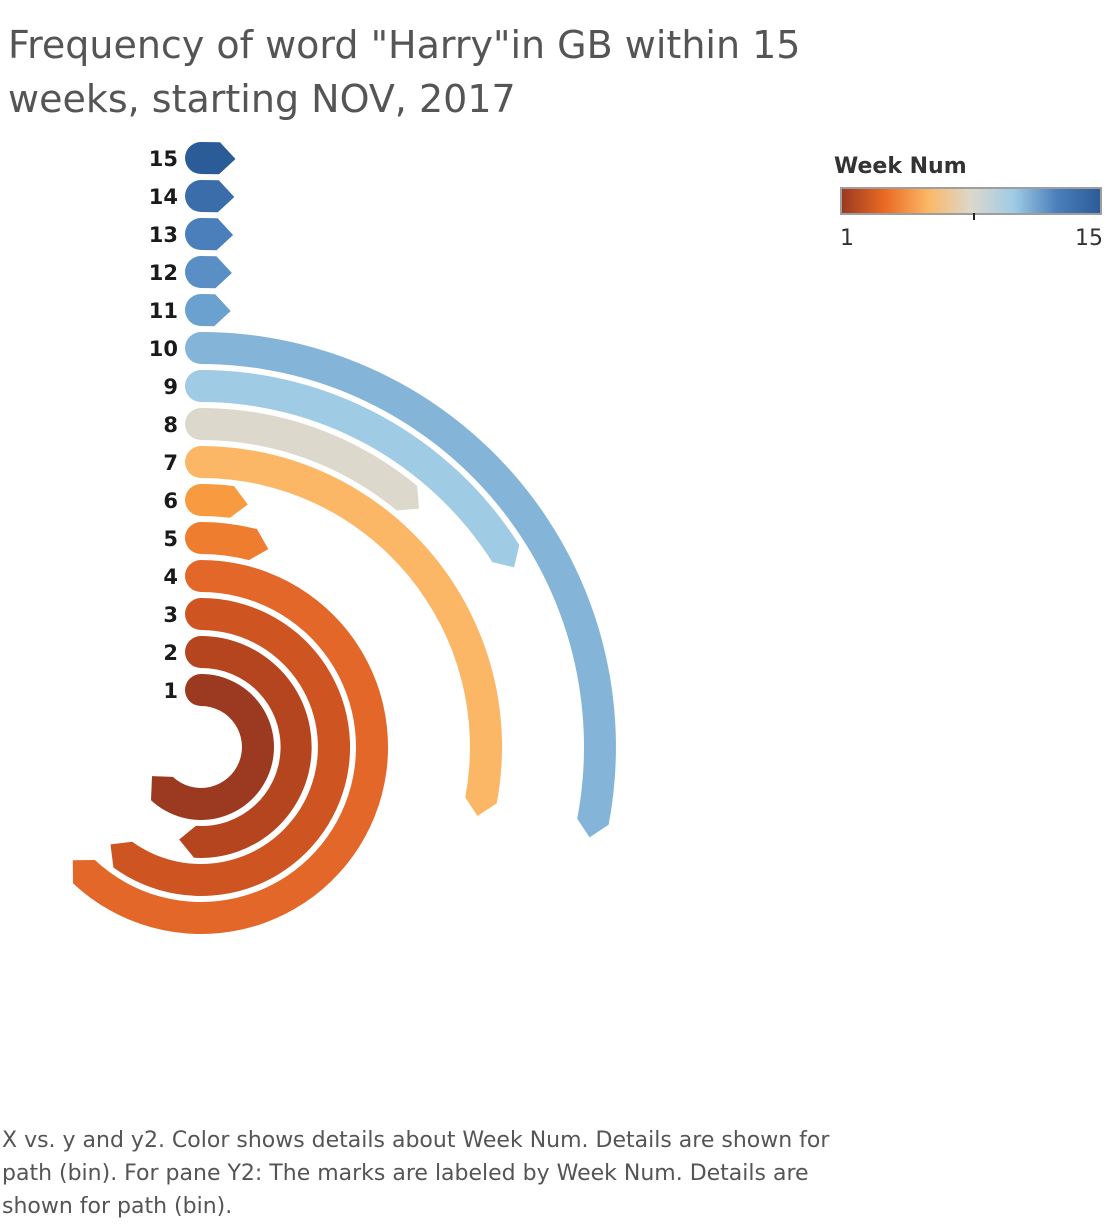  I want to click on week-7-label: 7, so click(170, 463).